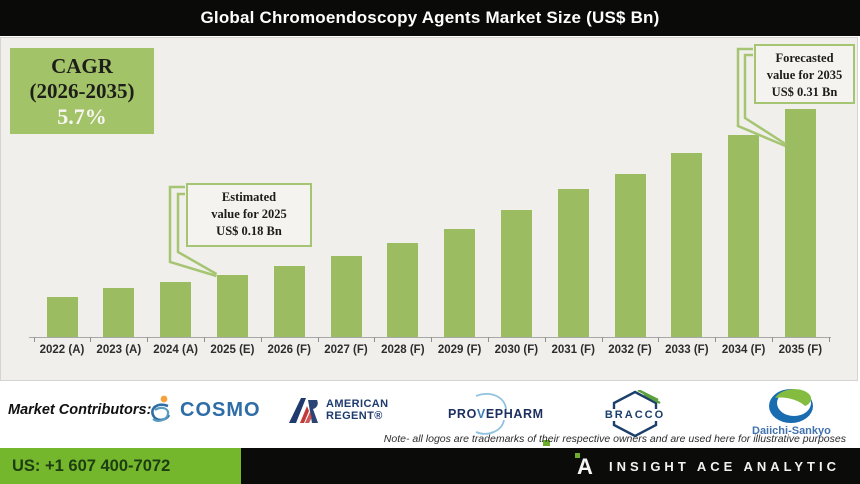  Describe the element at coordinates (573, 350) in the screenshot. I see `x-axis-label: 2031 (F)` at that location.